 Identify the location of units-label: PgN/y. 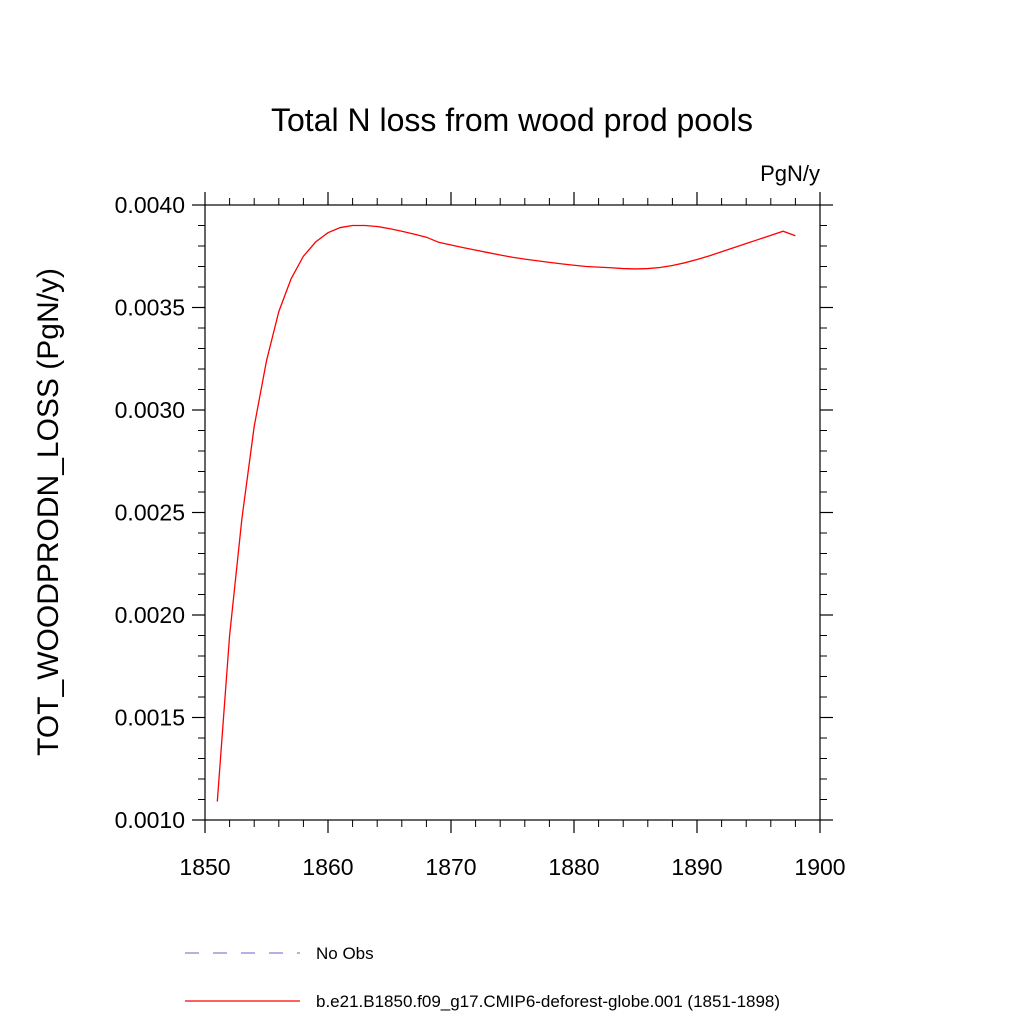
(790, 173).